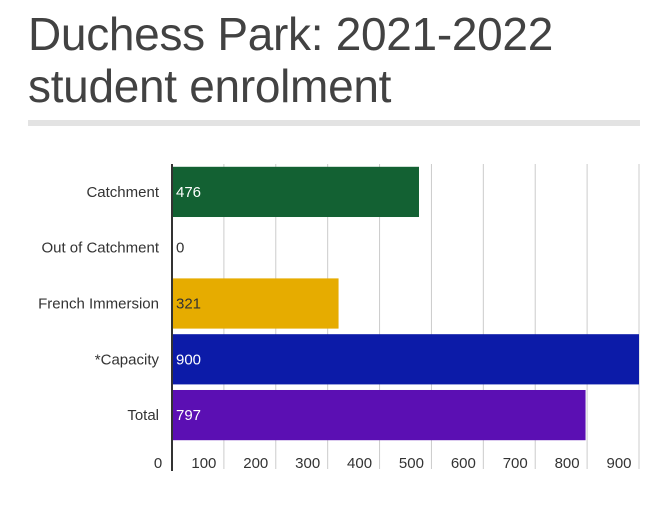 Image resolution: width=662 pixels, height=515 pixels. What do you see at coordinates (255, 303) in the screenshot?
I see `bar-french-immersion` at bounding box center [255, 303].